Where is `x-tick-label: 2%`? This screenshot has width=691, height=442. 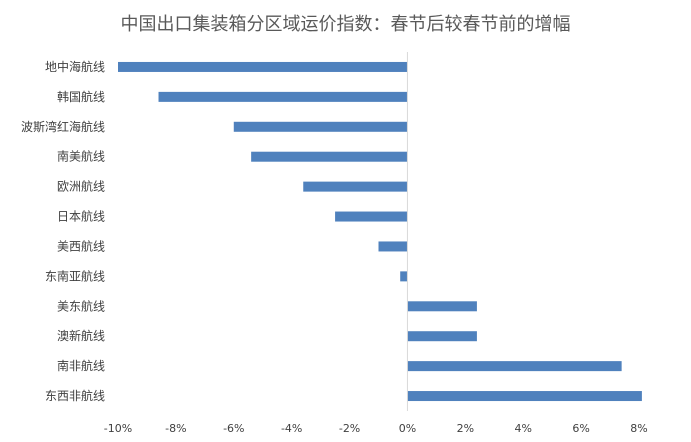 x-tick-label: 2% is located at coordinates (465, 428).